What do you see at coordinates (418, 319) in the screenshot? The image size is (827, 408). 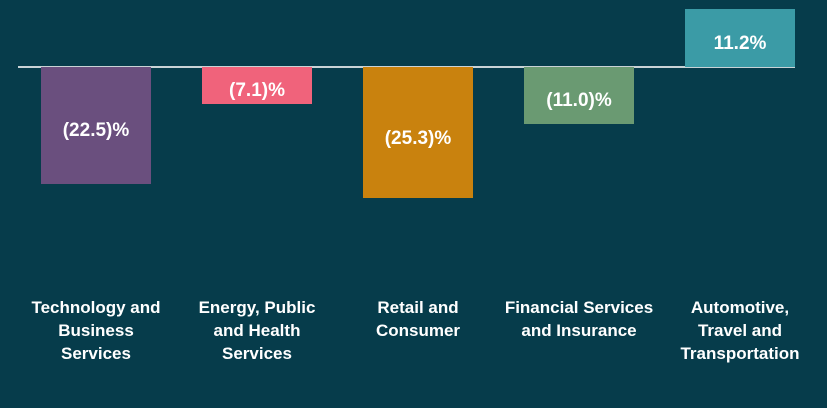 I see `x-tick-label: Retail and Consumer` at bounding box center [418, 319].